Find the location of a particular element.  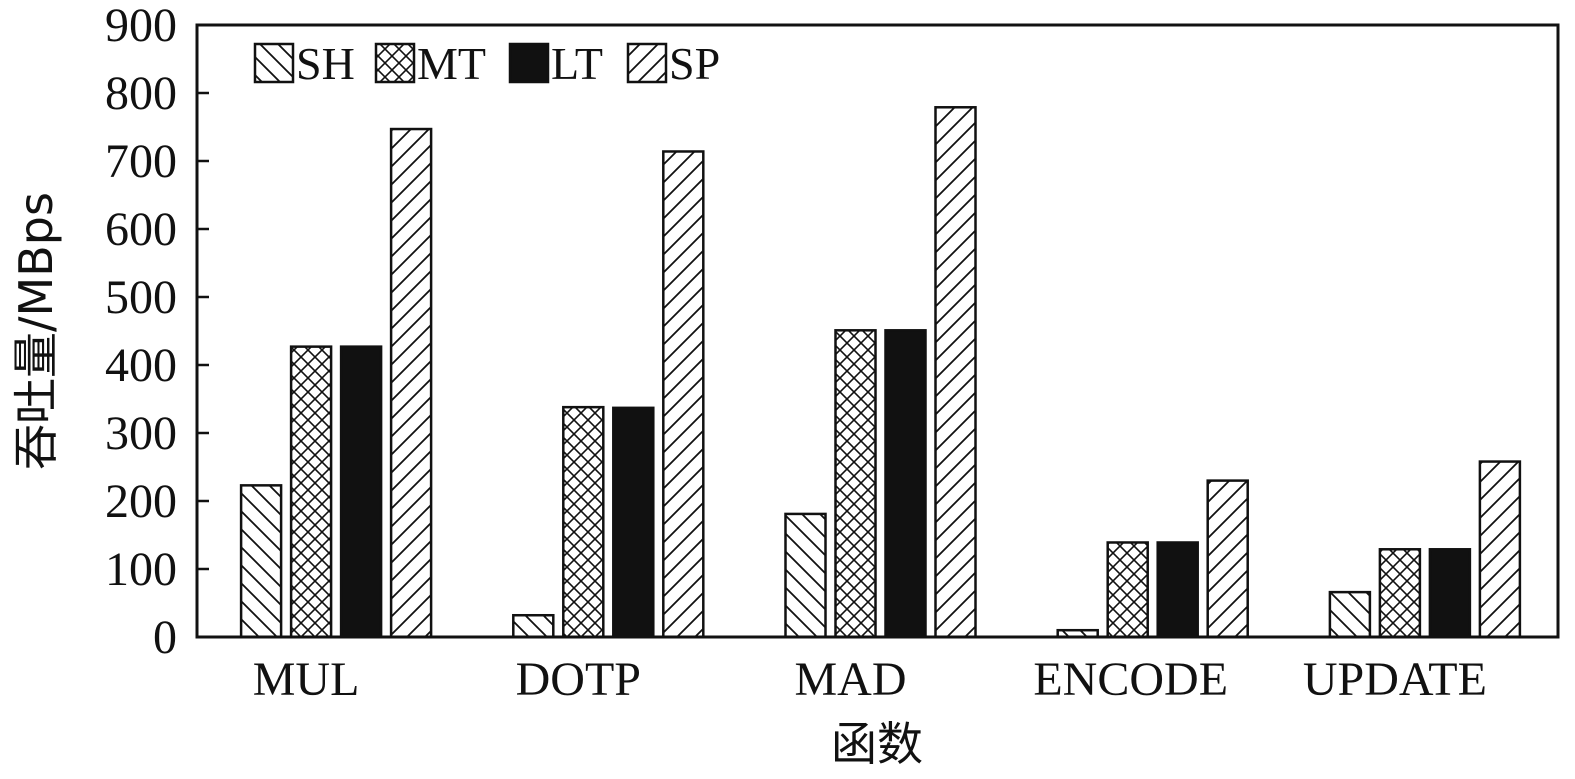

x-axis-title: 函数 is located at coordinates (877, 744).